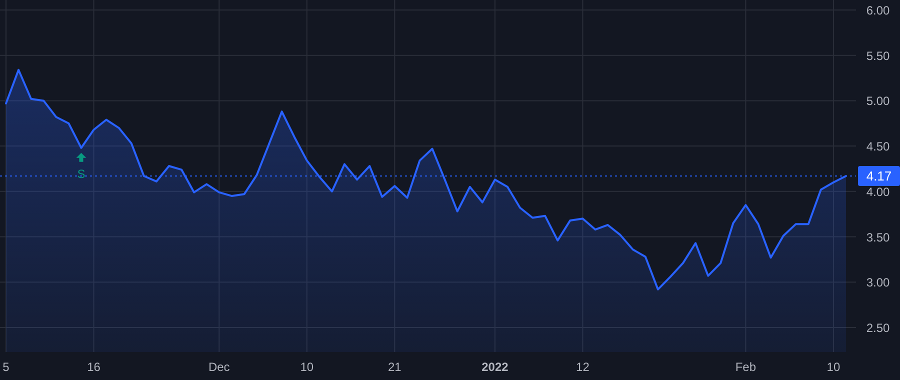 The height and width of the screenshot is (380, 900). Describe the element at coordinates (878, 147) in the screenshot. I see `y-tick-label: 4.50` at that location.